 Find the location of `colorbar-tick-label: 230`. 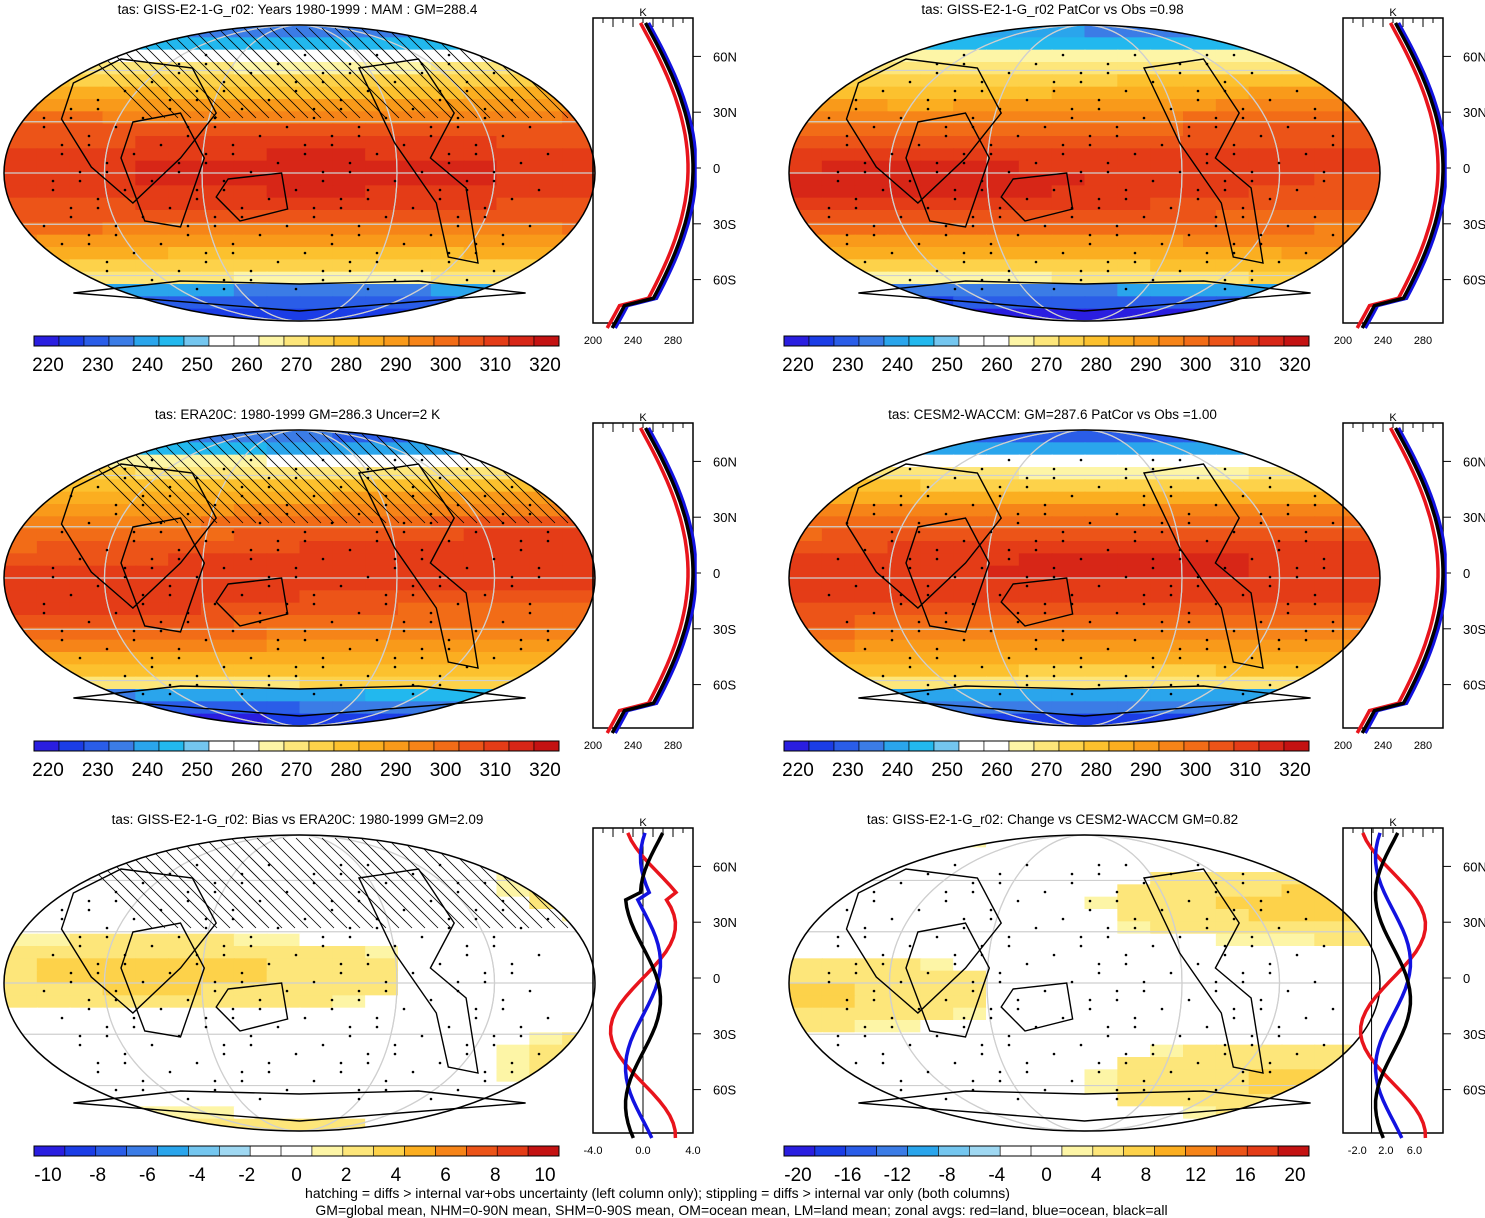

colorbar-tick-label: 230 is located at coordinates (848, 365).